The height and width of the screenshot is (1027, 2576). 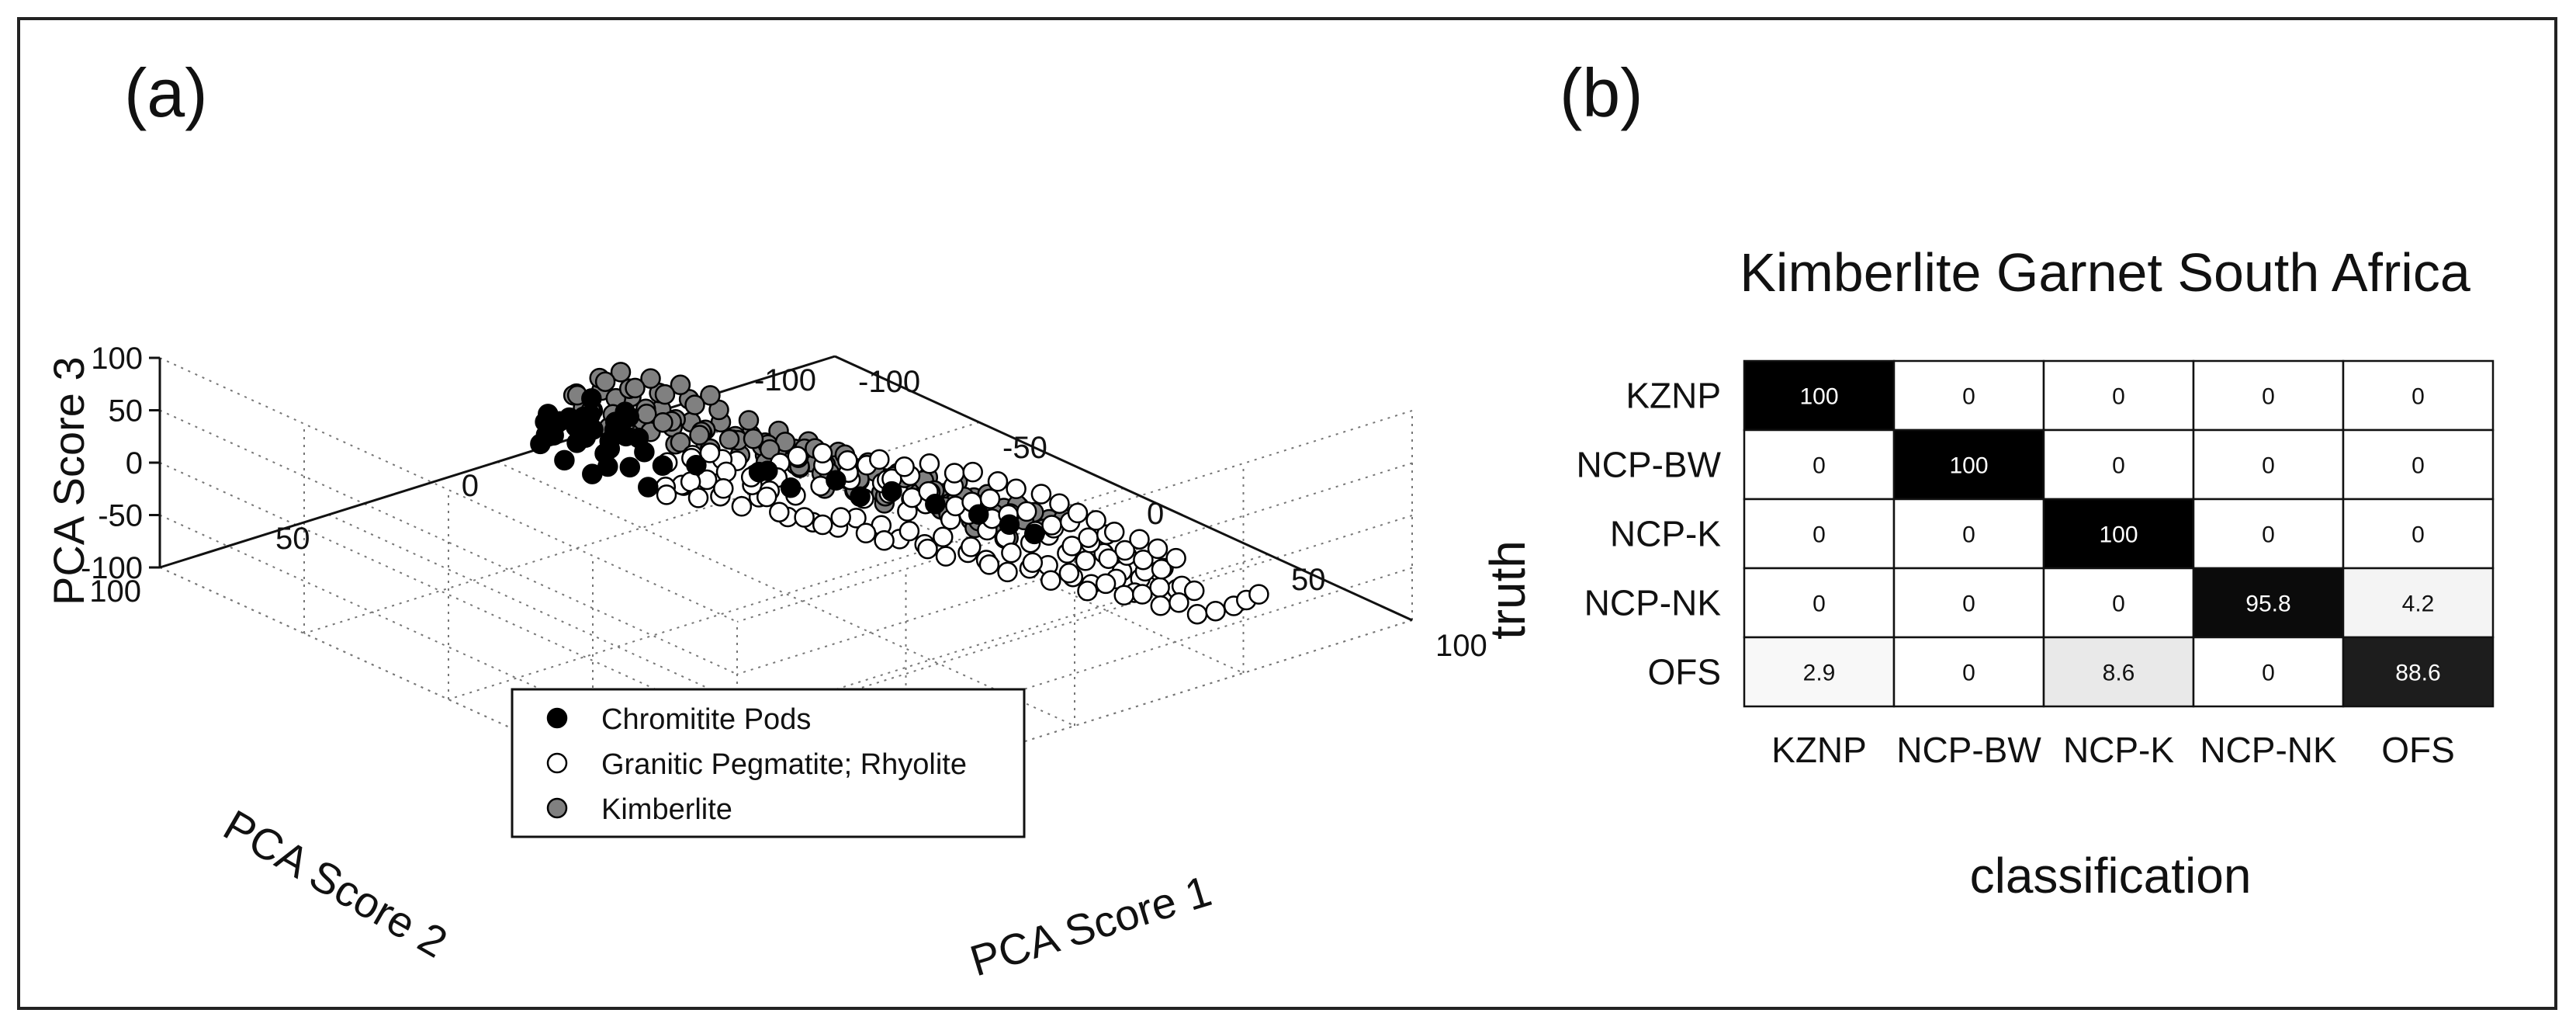 What do you see at coordinates (1601, 92) in the screenshot?
I see `panel-b-label: (b)` at bounding box center [1601, 92].